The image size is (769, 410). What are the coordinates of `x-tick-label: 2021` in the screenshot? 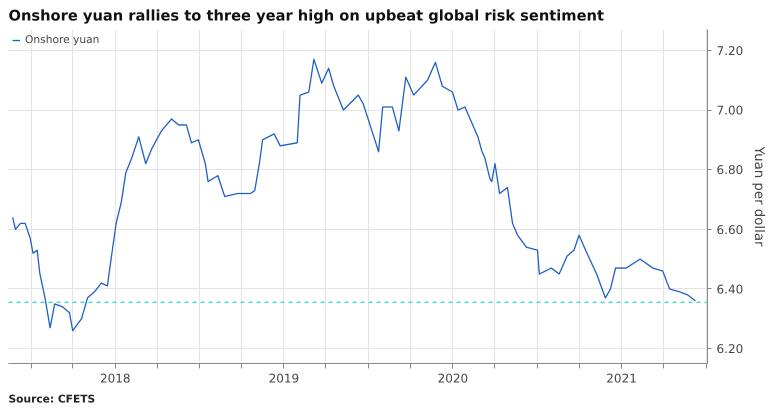 It's located at (621, 379).